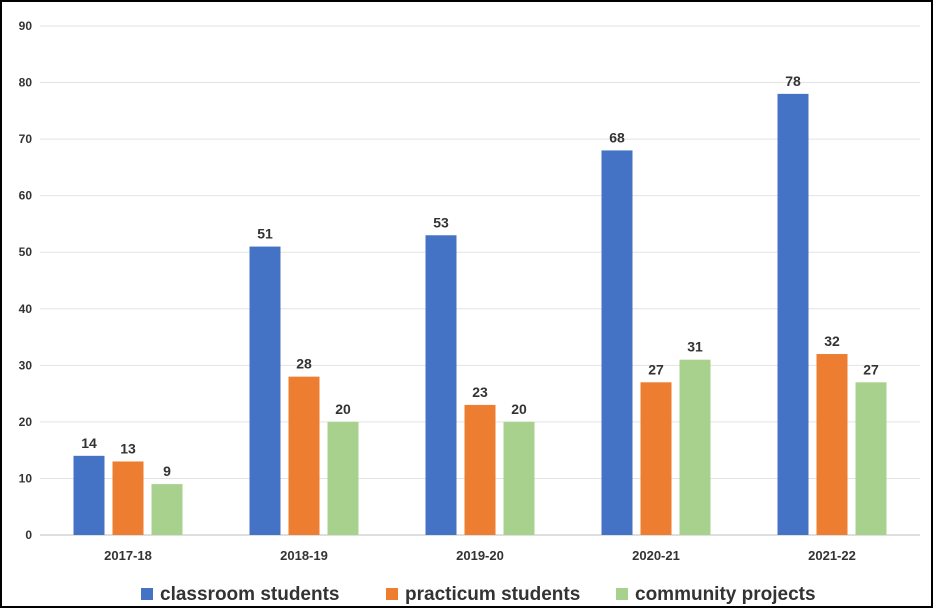  I want to click on data-label-classroom-students-2018-19: 51, so click(265, 234).